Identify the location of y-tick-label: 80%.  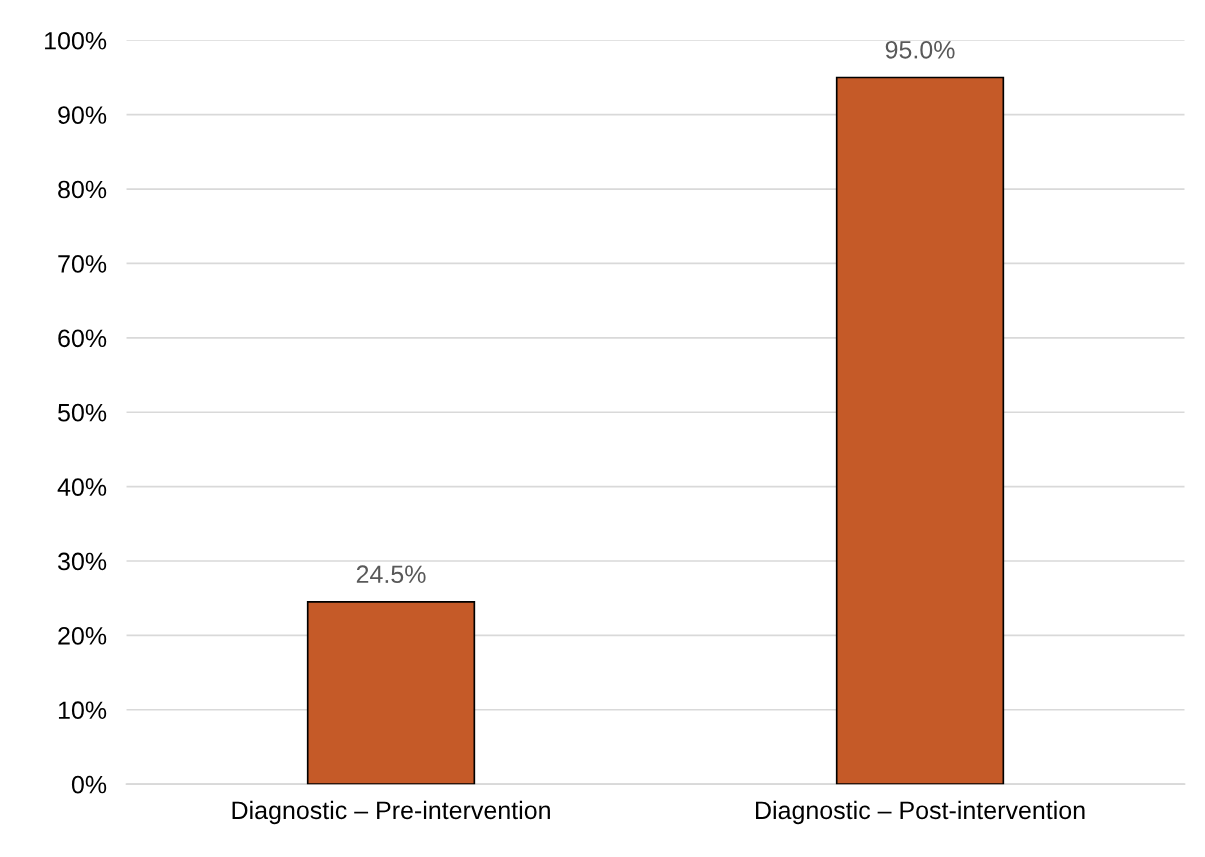
(82, 189).